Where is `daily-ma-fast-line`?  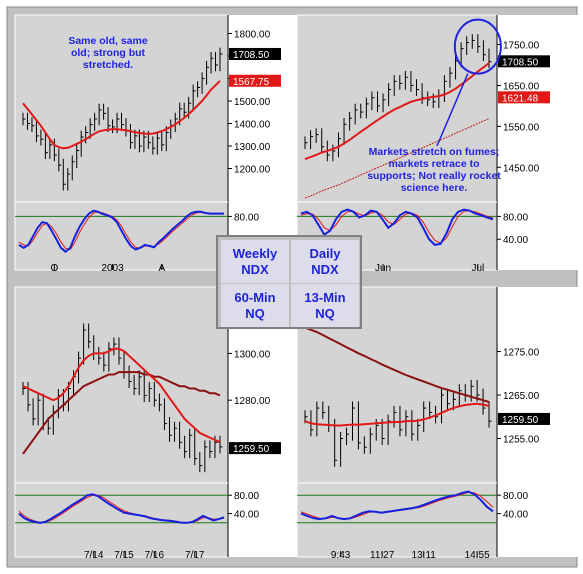 daily-ma-fast-line is located at coordinates (397, 111).